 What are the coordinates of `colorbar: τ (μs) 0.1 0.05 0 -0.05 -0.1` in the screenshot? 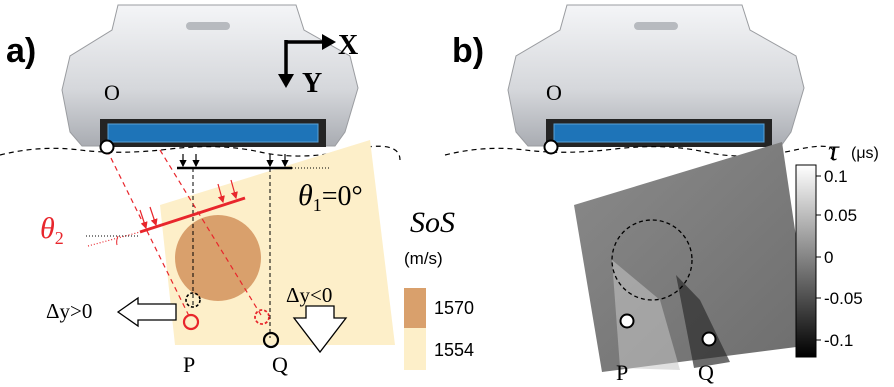 It's located at (837, 246).